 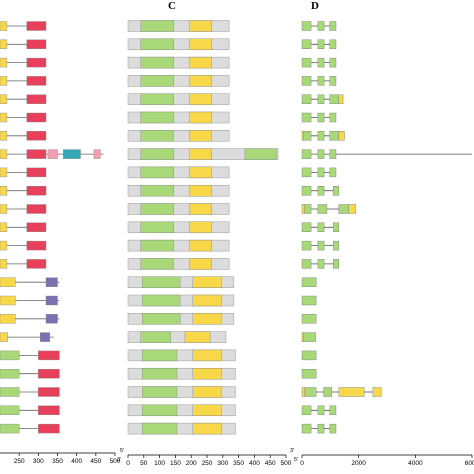 What do you see at coordinates (19, 461) in the screenshot?
I see `axis-b-tick-label: 250` at bounding box center [19, 461].